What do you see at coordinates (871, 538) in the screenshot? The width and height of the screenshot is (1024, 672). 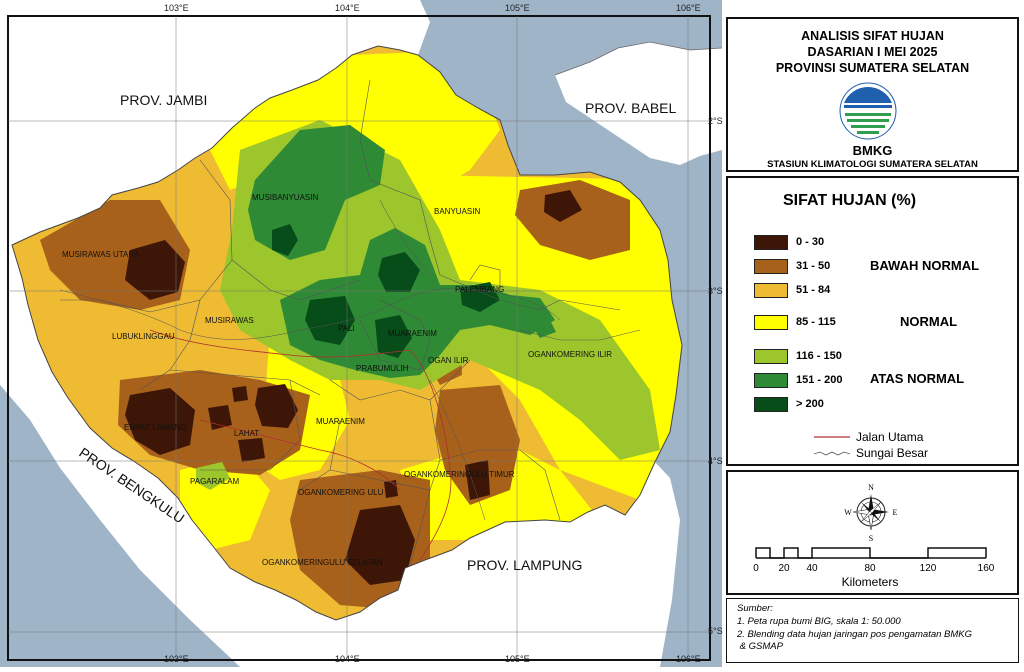 I see `compass-s: S` at bounding box center [871, 538].